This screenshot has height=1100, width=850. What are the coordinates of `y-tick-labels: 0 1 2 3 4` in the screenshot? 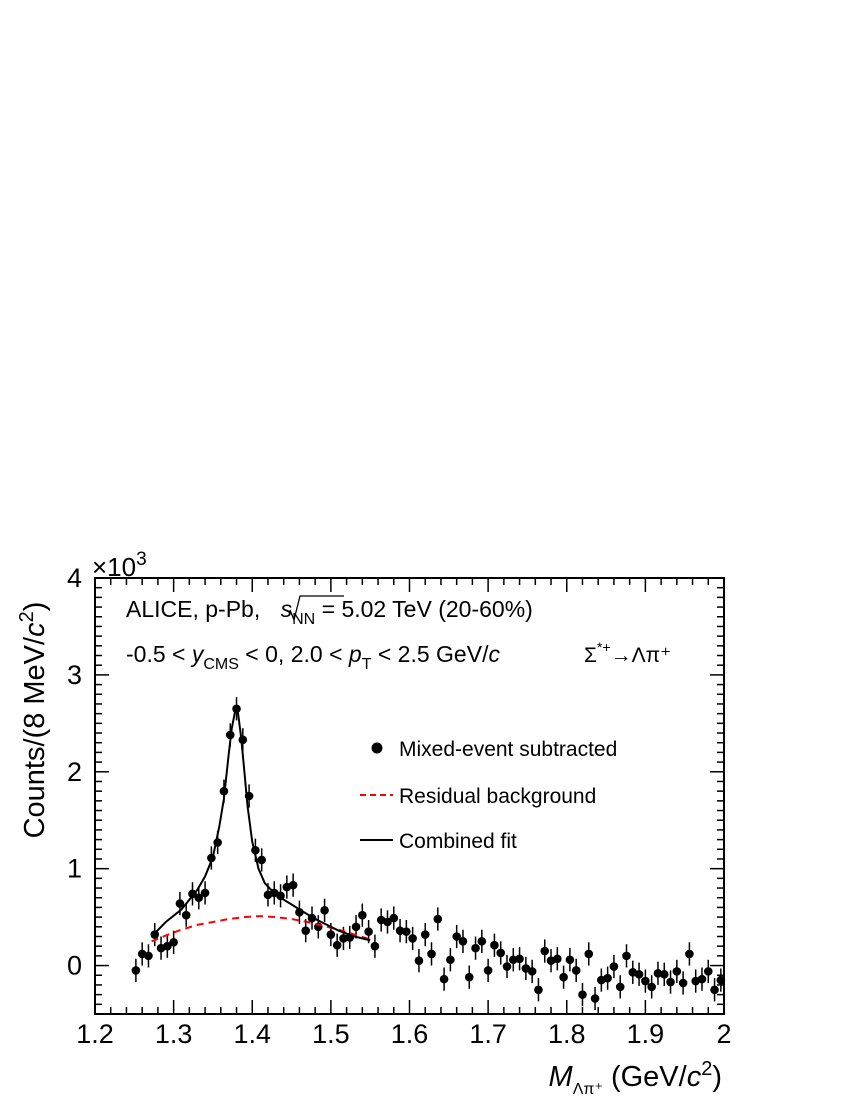 It's located at (74, 772).